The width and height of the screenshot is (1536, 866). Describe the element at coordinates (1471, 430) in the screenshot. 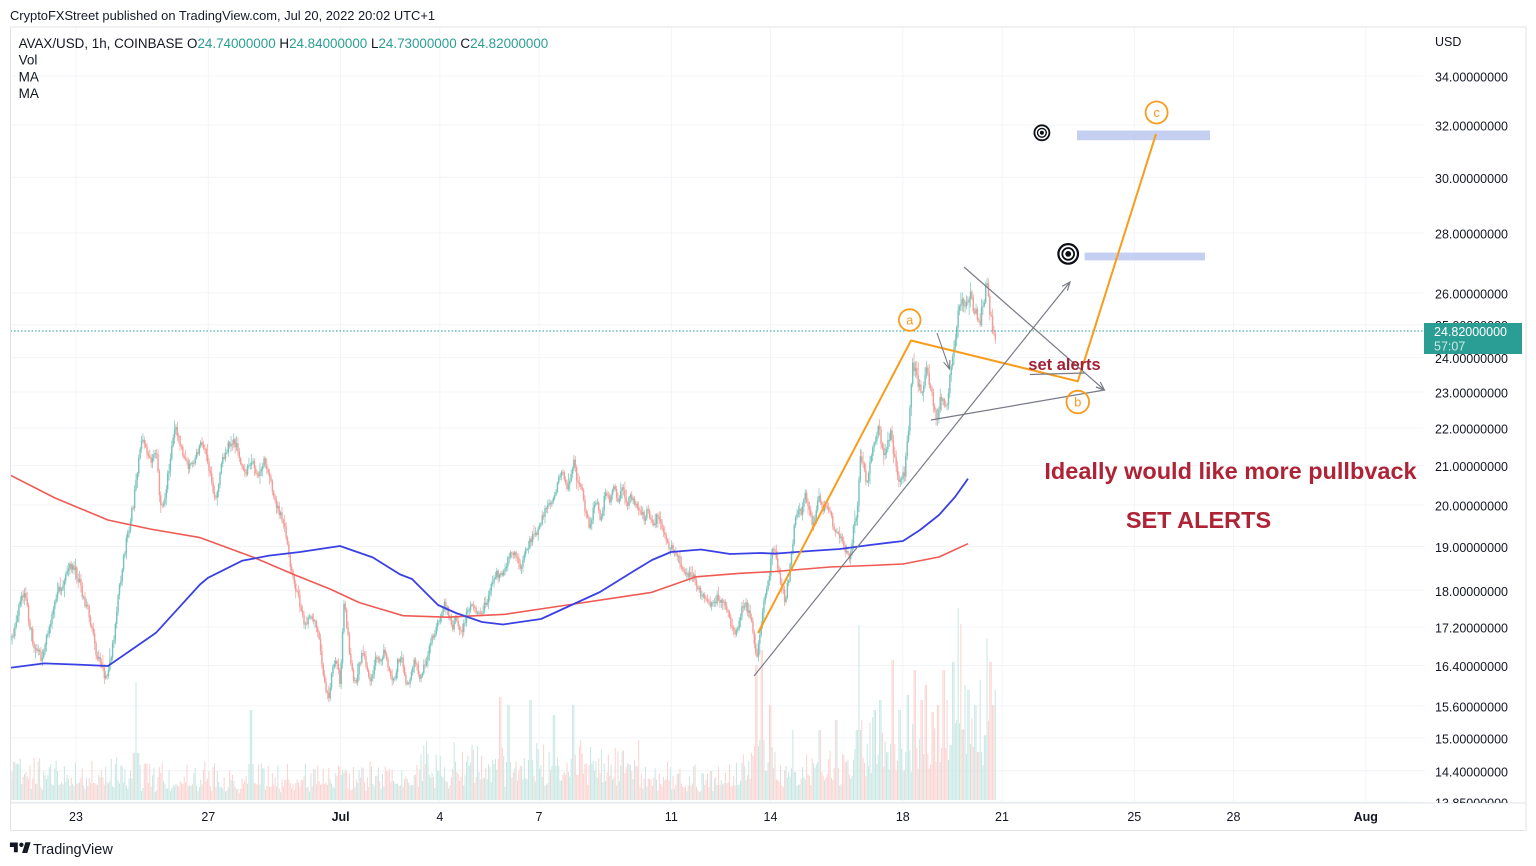

I see `svg-text: 22.00000000` at that location.